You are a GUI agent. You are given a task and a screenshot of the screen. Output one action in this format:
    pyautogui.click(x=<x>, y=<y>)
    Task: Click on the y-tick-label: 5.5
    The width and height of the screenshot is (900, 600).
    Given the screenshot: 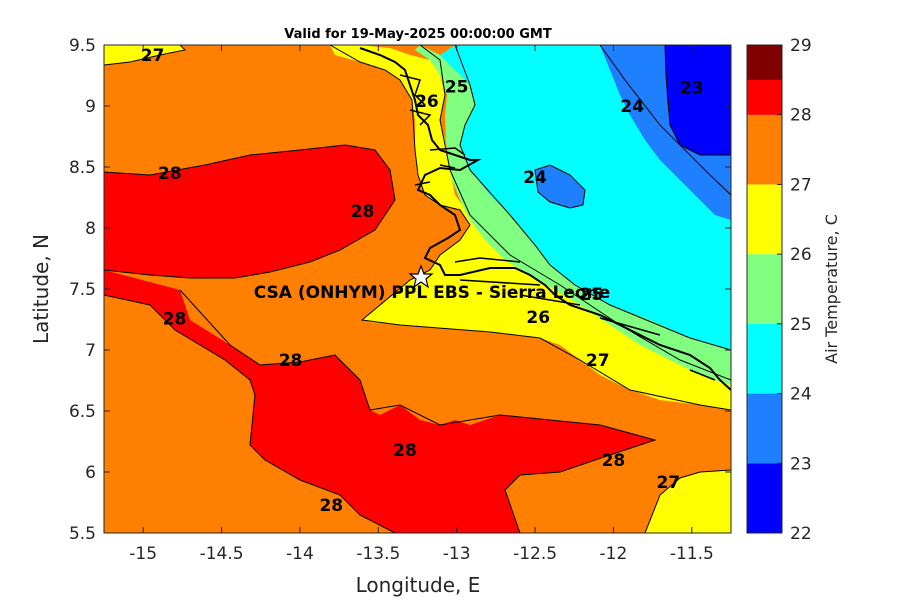 What is the action you would take?
    pyautogui.click(x=82, y=534)
    